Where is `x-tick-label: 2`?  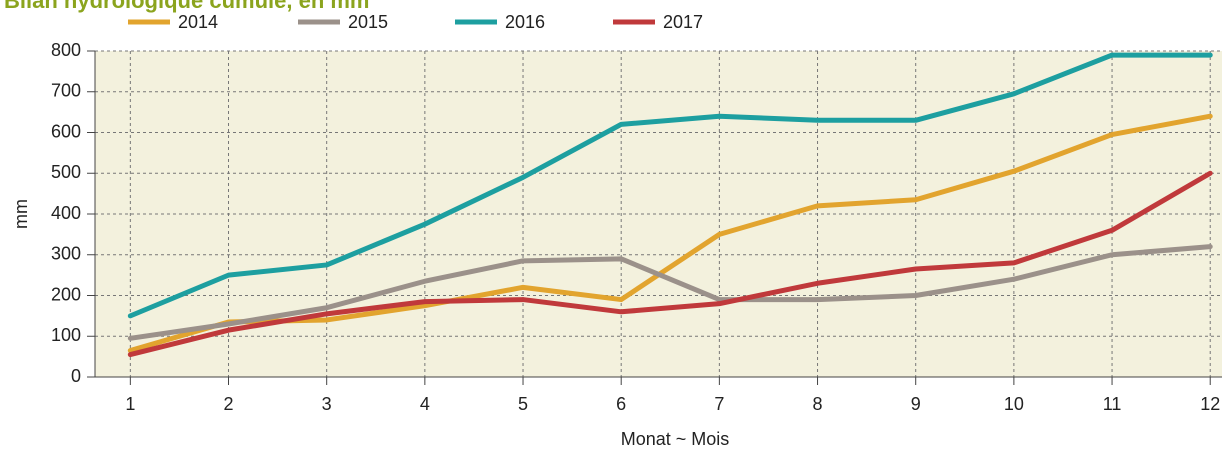
x-tick-label: 2 is located at coordinates (229, 404).